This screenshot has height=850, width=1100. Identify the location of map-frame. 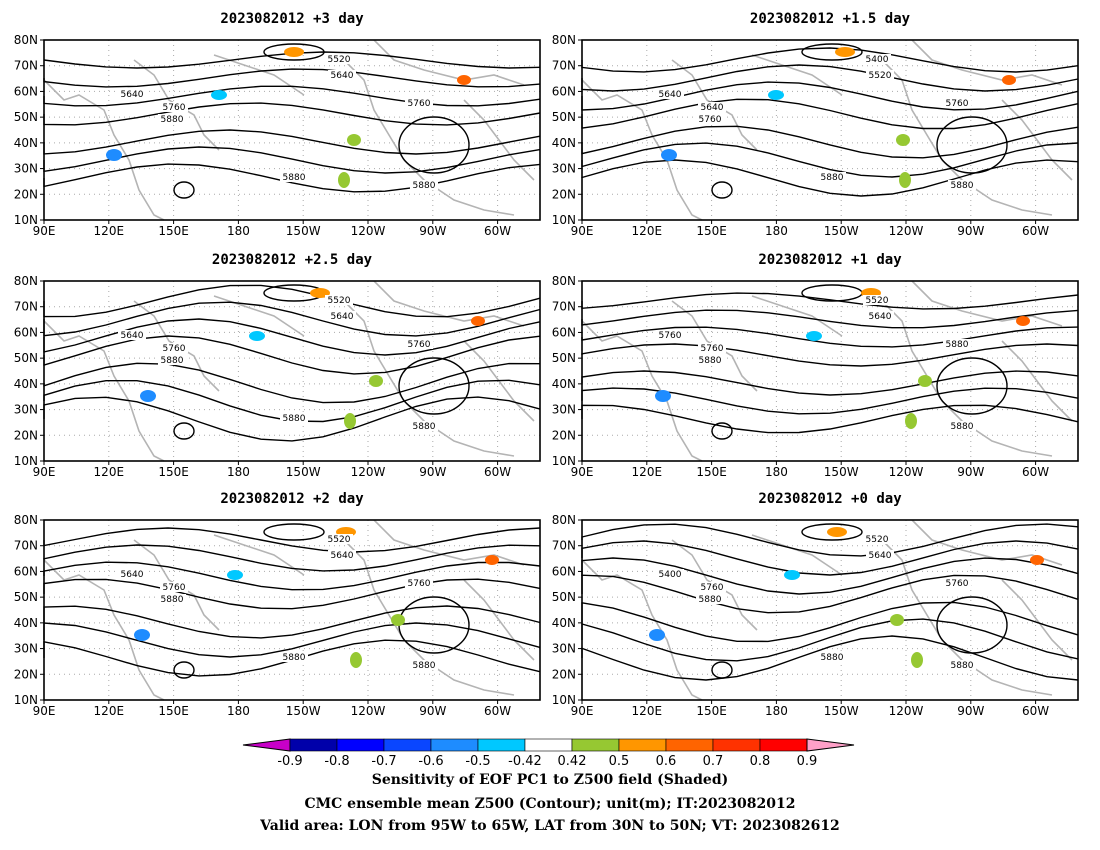
(830, 130).